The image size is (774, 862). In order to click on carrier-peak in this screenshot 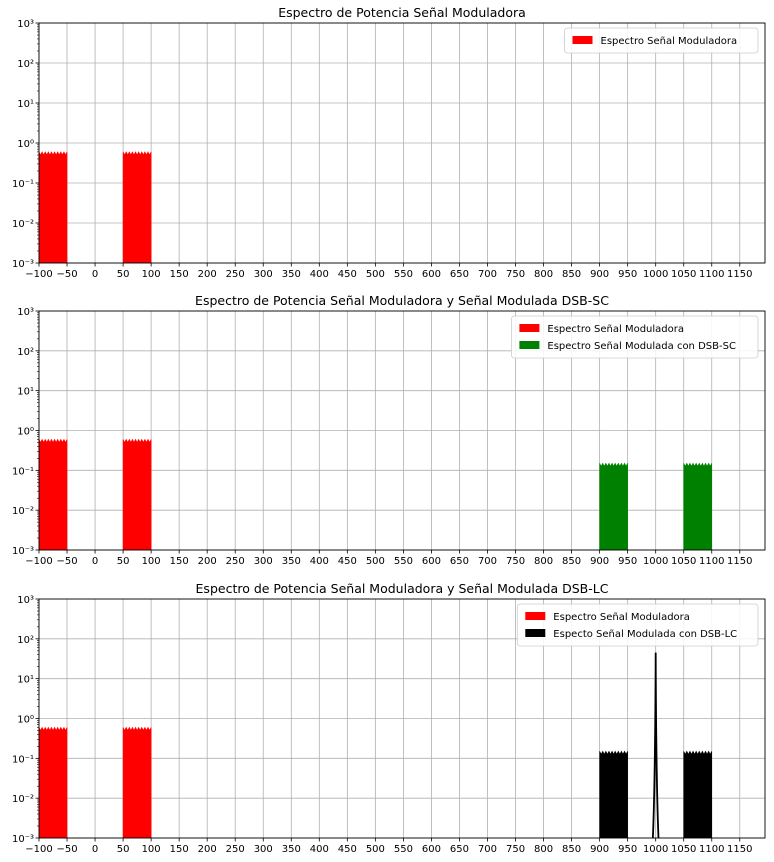, I will do `click(655, 745)`.